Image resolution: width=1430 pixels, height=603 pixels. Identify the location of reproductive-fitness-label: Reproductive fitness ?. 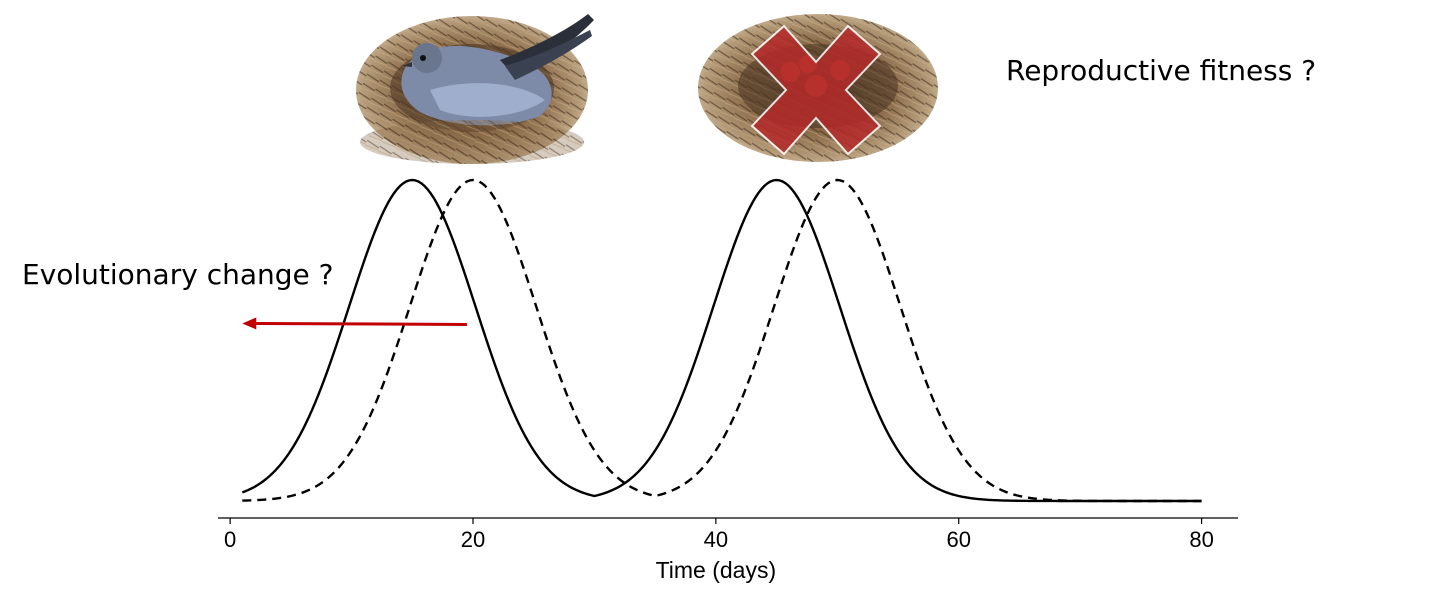
(1161, 70).